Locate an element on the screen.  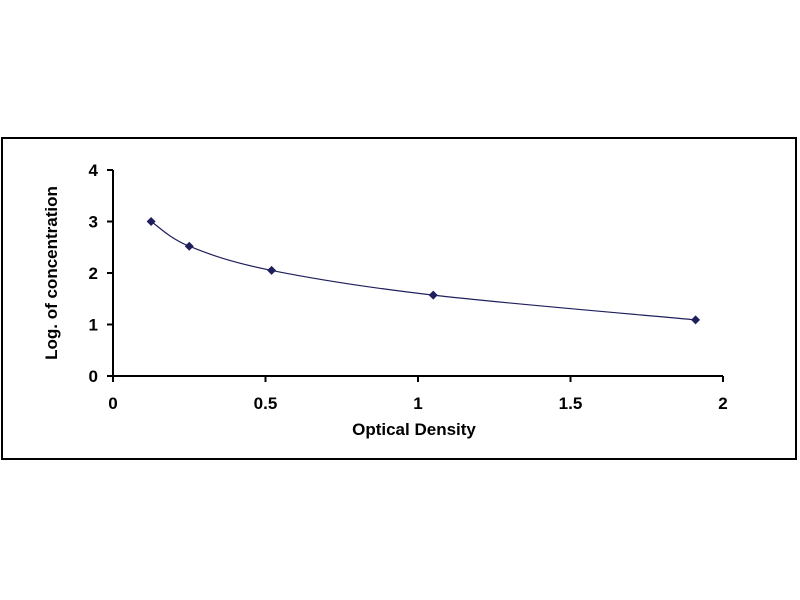
fit-curve is located at coordinates (423, 270).